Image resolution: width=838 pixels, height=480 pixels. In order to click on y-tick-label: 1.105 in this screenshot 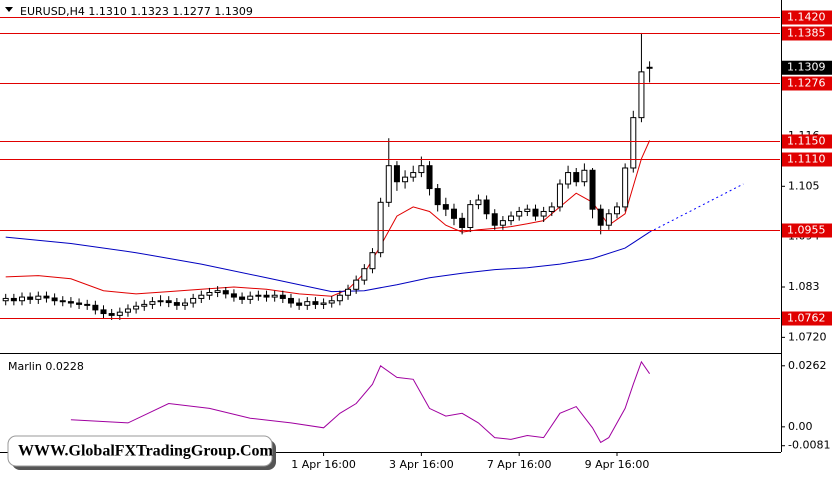, I will do `click(804, 185)`.